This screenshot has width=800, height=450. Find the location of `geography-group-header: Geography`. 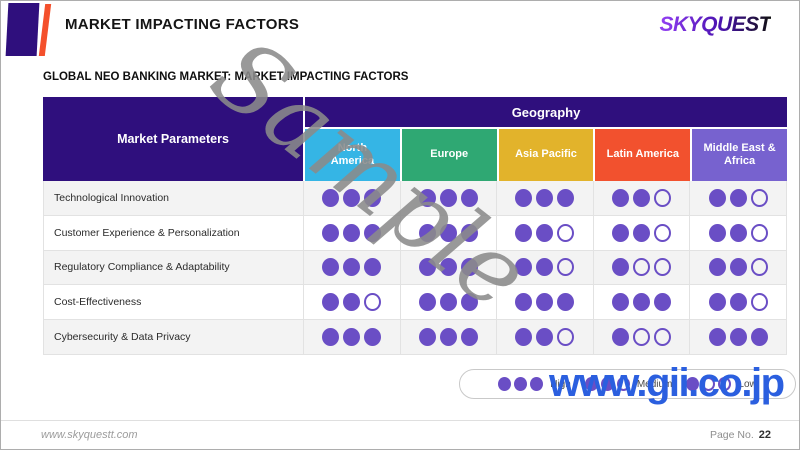

geography-group-header: Geography is located at coordinates (546, 112).